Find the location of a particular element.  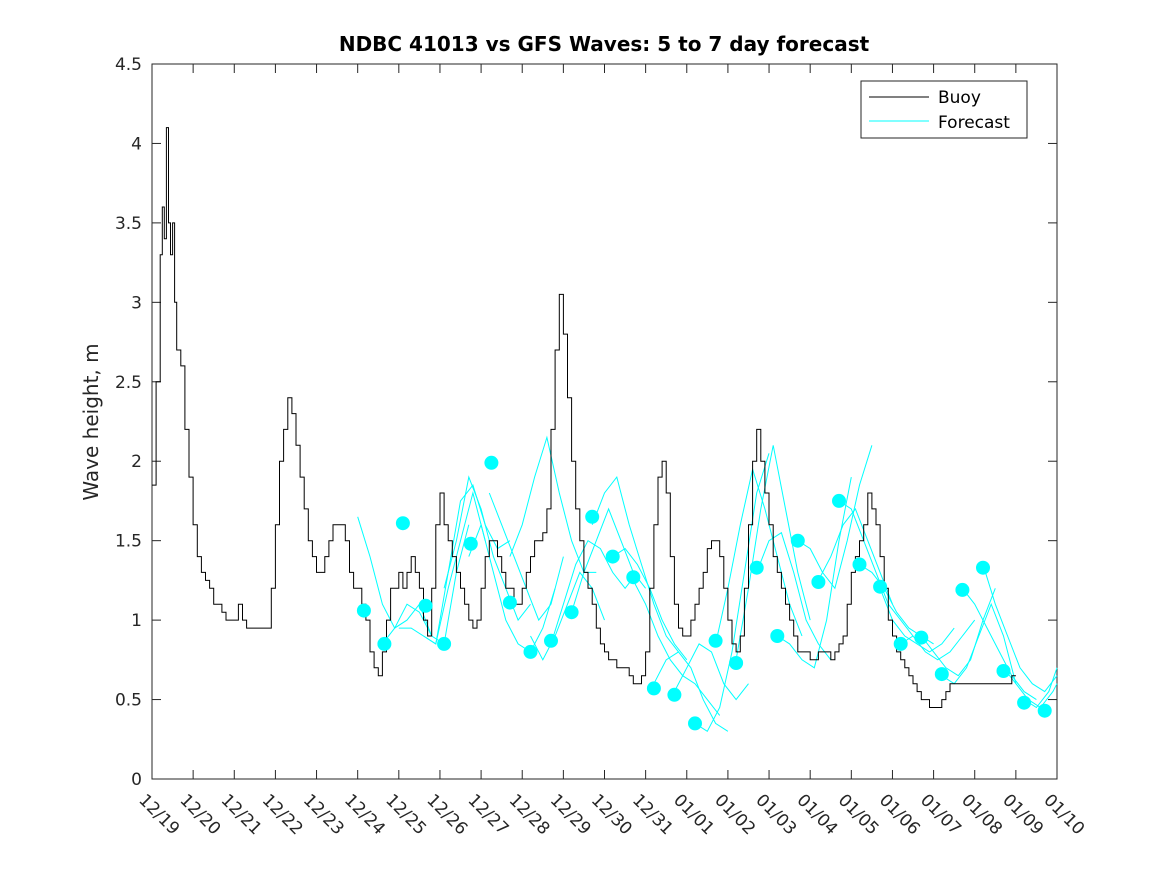

y-tick-label: 0 is located at coordinates (136, 780).